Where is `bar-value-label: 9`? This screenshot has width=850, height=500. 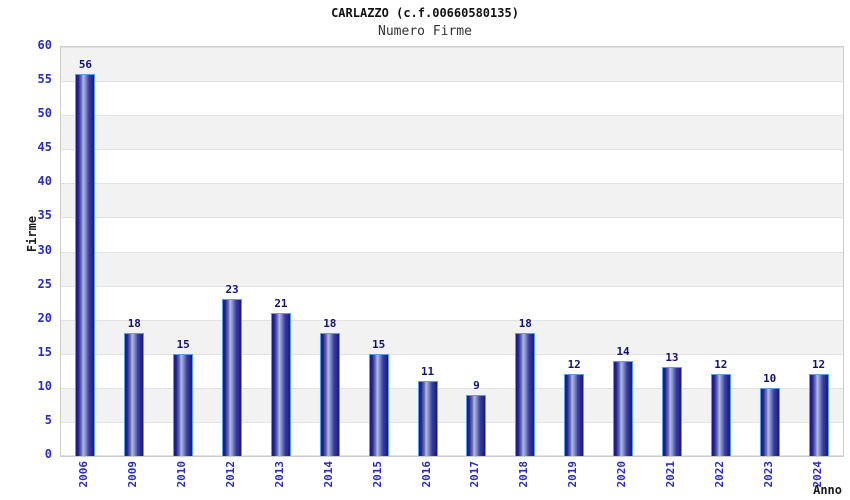
bar-value-label: 9 is located at coordinates (476, 385).